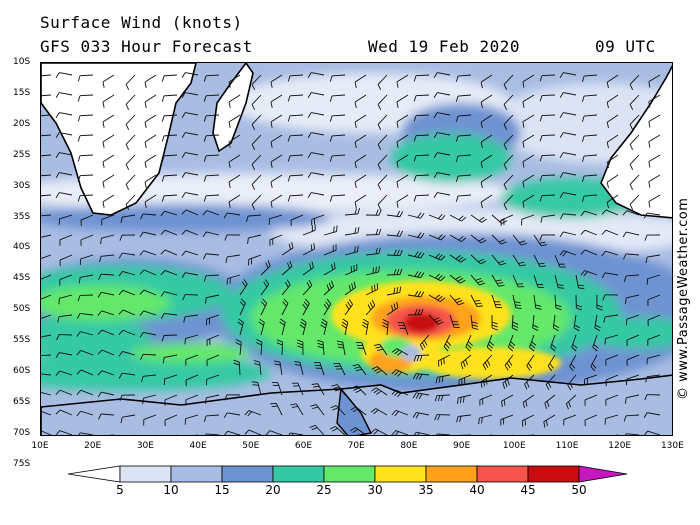  What do you see at coordinates (324, 490) in the screenshot?
I see `colorbar-label: 25` at bounding box center [324, 490].